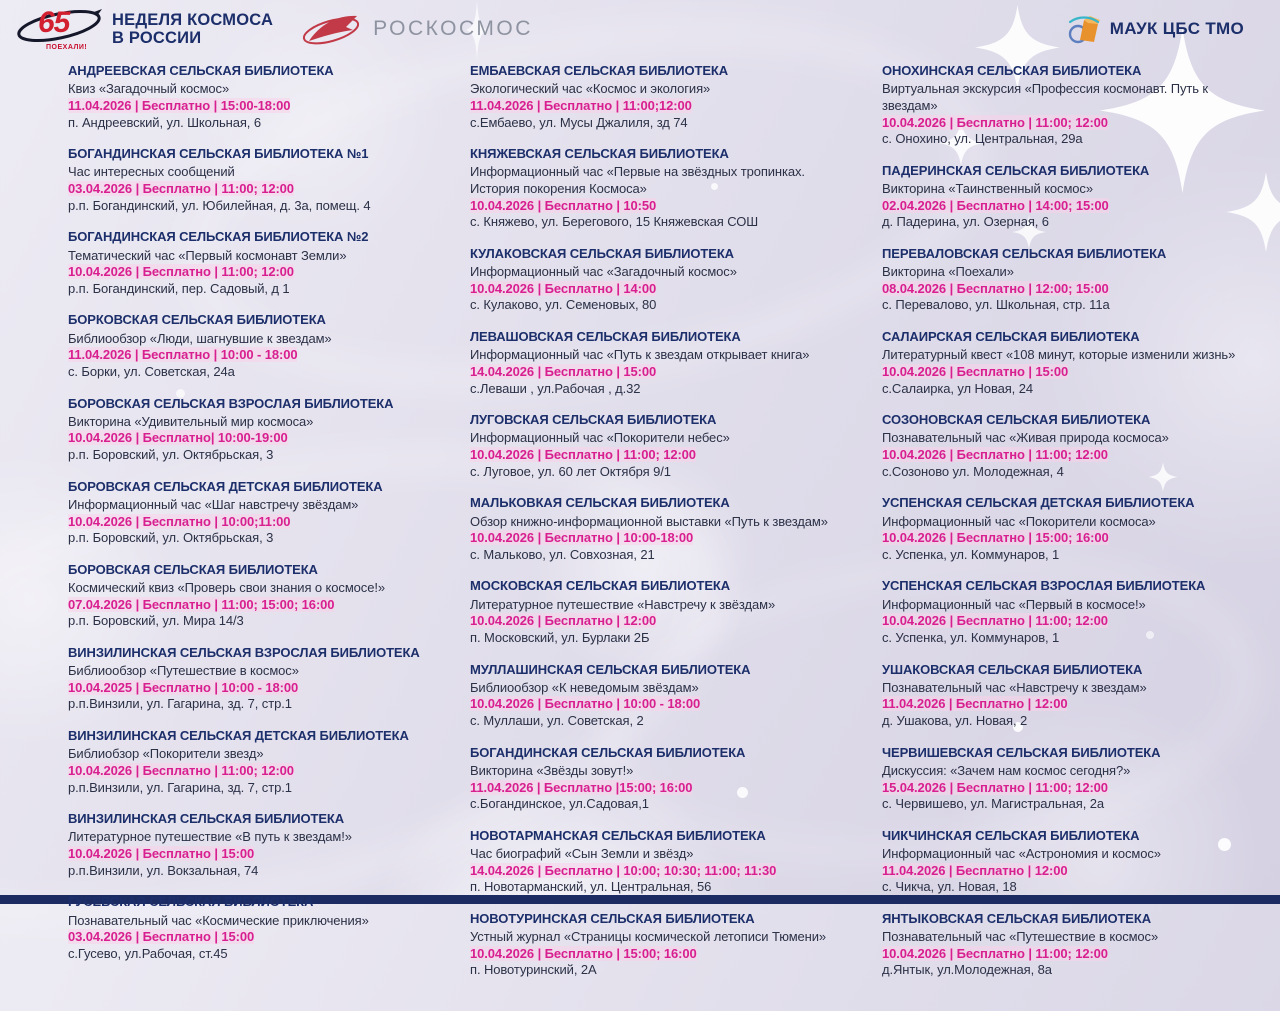 The height and width of the screenshot is (1011, 1280). I want to click on event-schedule: 10.04.2026 | Бесплатно | 10:00 - 18:00, so click(661, 704).